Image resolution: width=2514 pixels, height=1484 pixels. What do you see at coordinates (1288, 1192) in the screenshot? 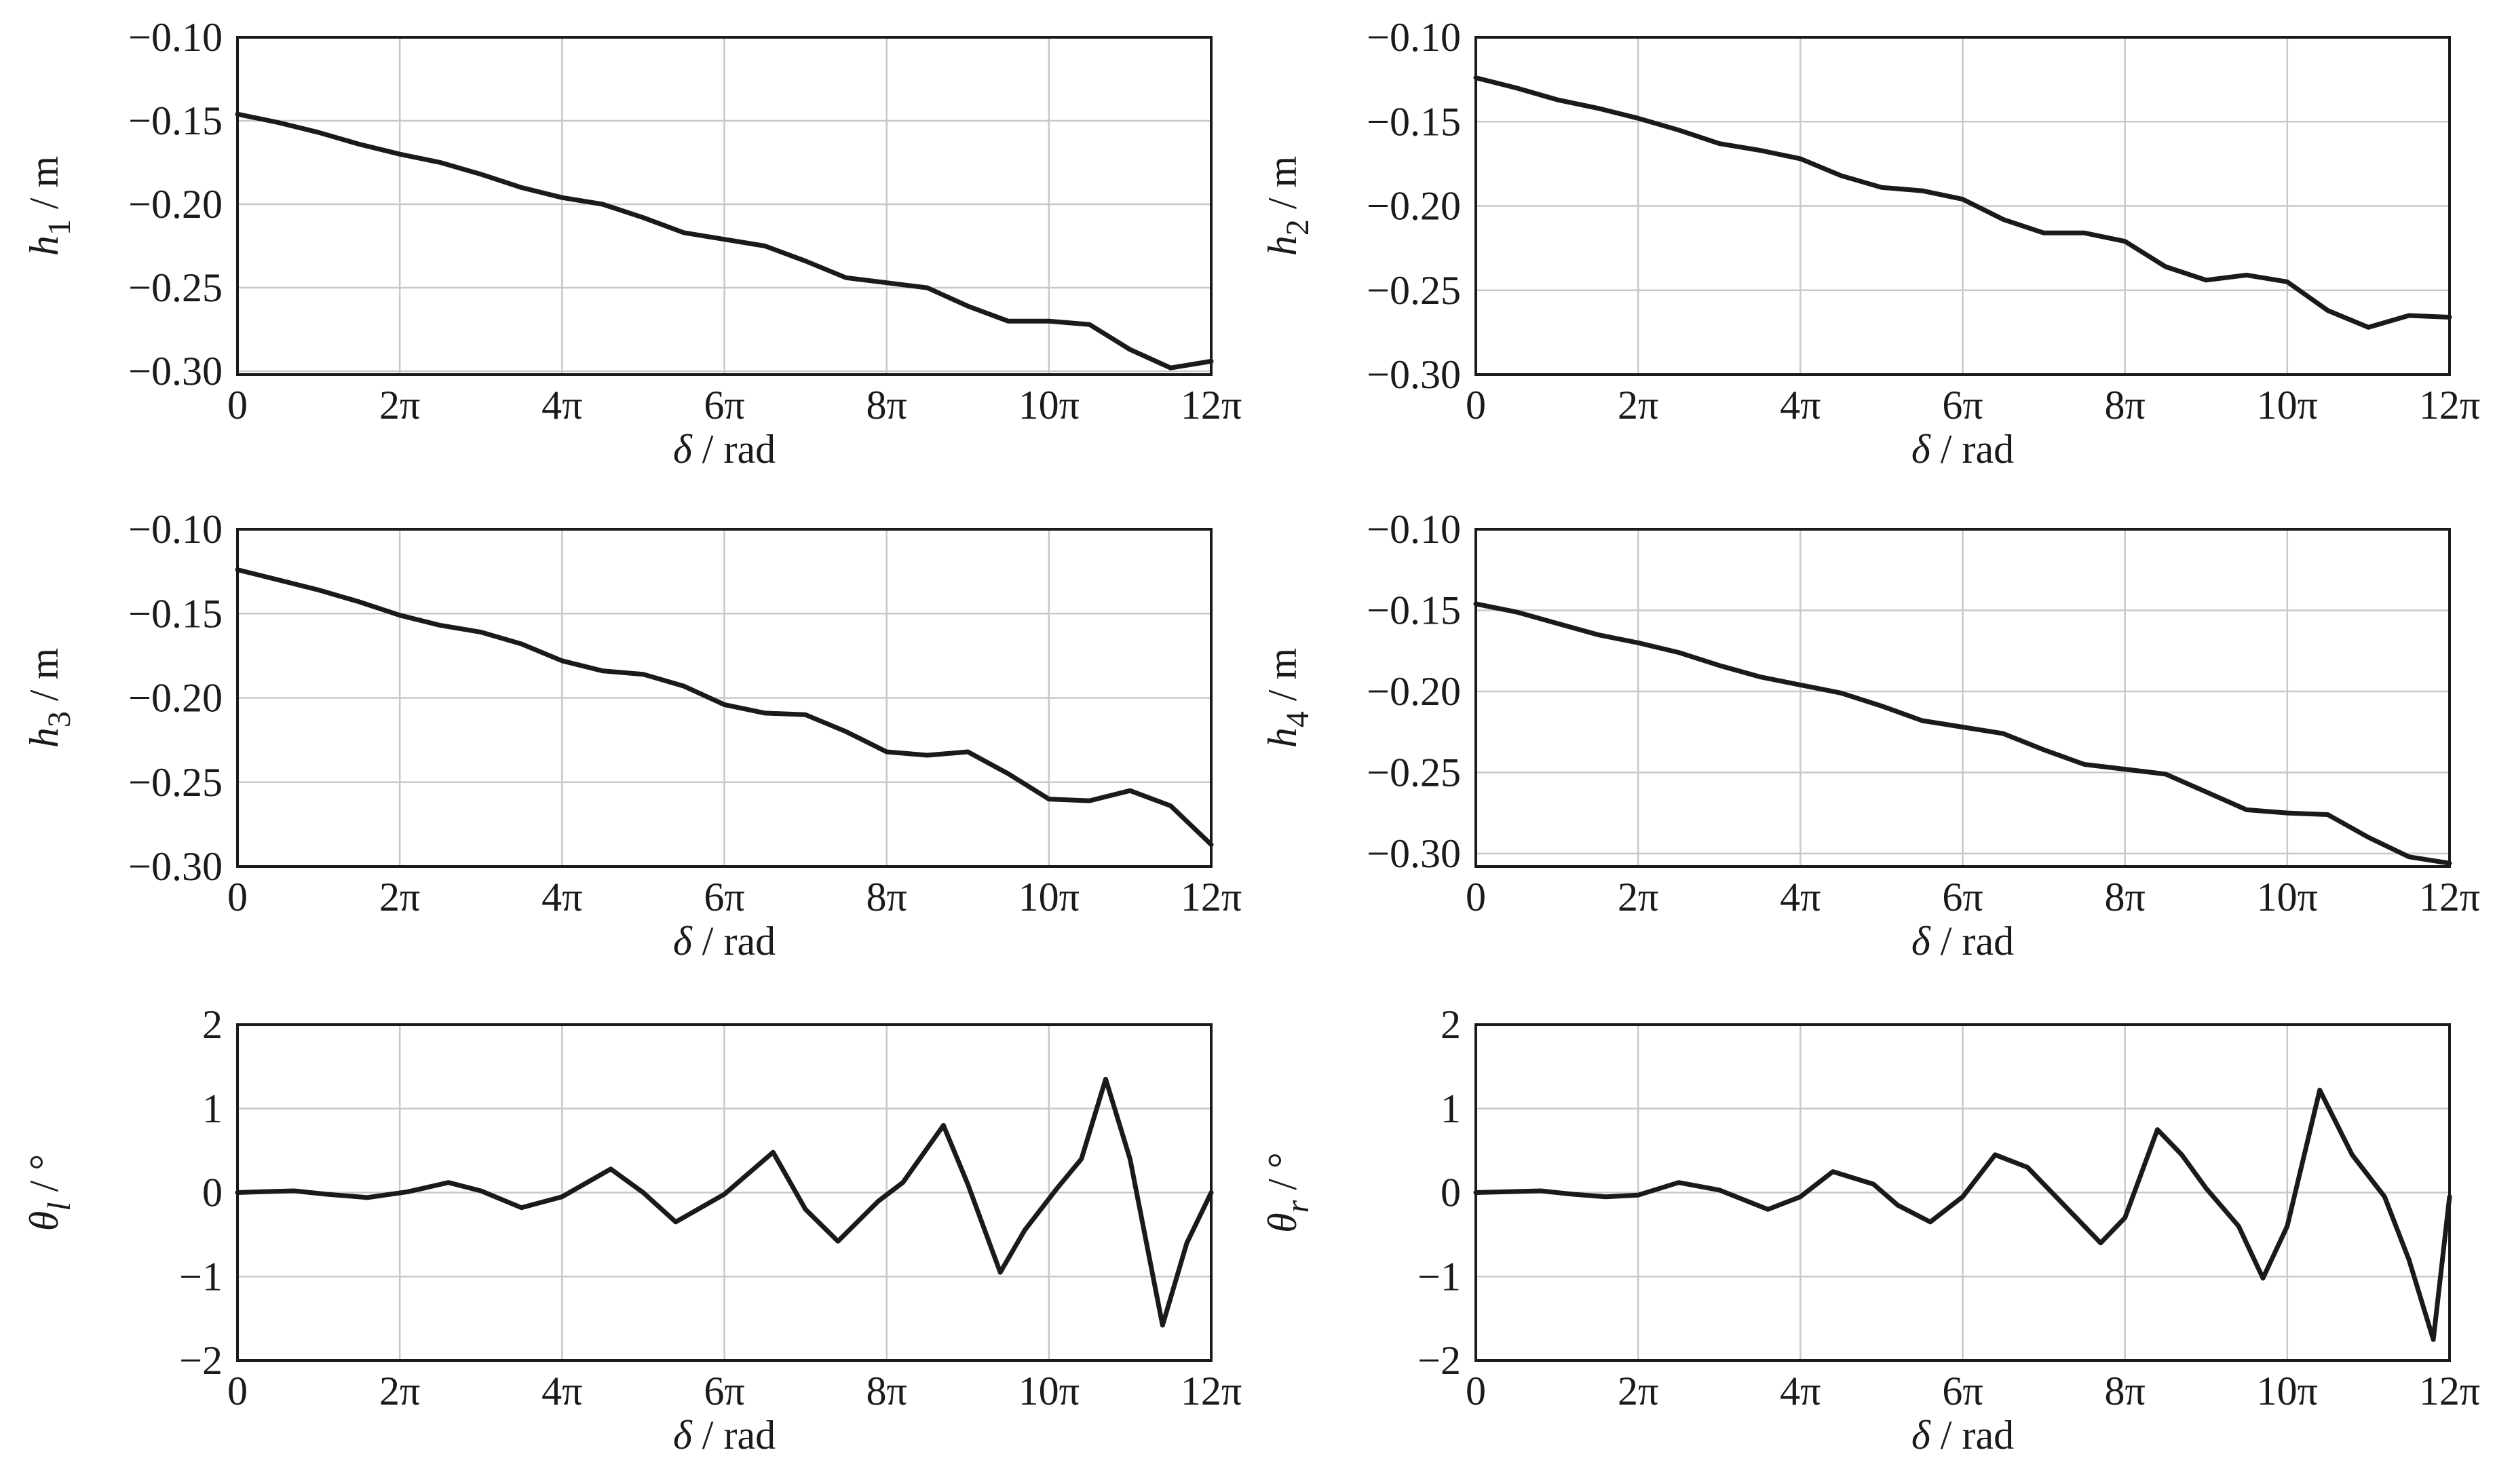
I see `y-axis-label-6: θr / °` at bounding box center [1288, 1192].